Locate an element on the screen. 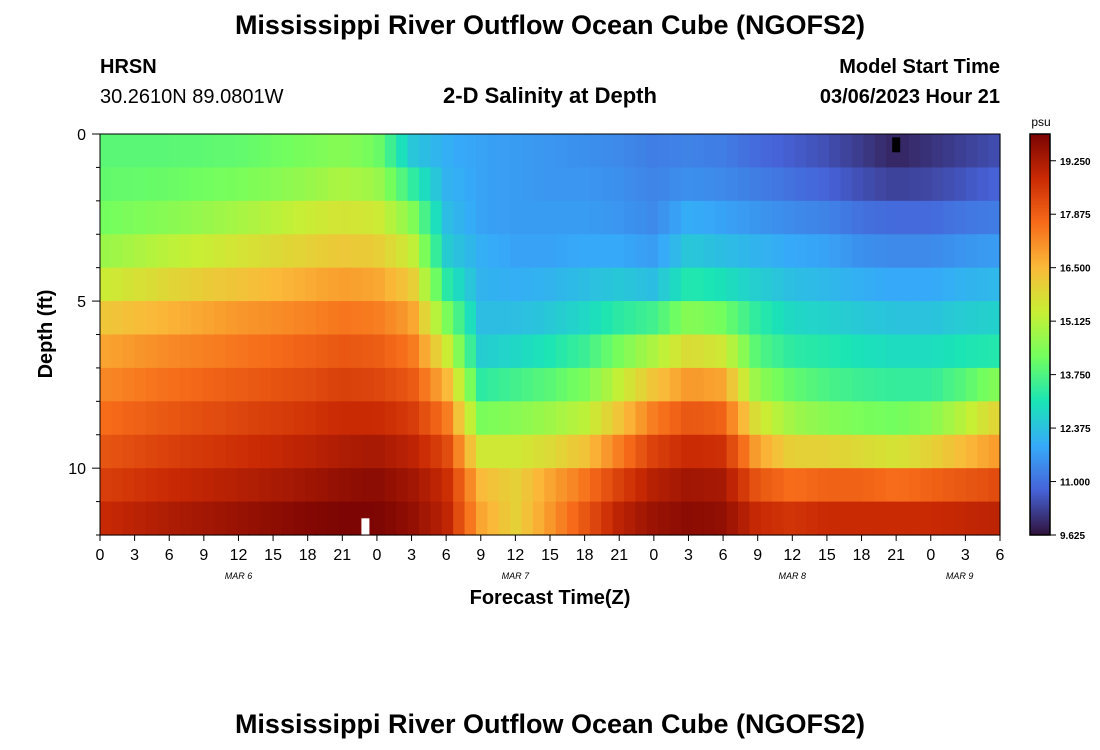 The height and width of the screenshot is (750, 1100). y-axis: 0 5 10 is located at coordinates (84, 331).